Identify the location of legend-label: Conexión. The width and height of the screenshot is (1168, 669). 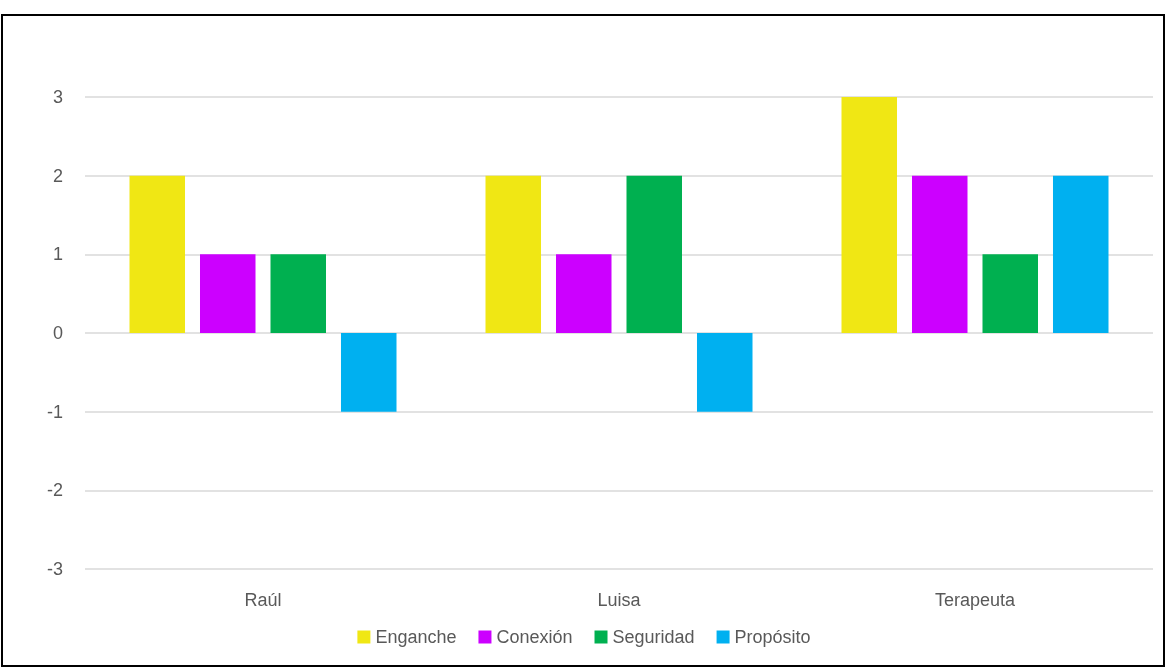
(534, 637).